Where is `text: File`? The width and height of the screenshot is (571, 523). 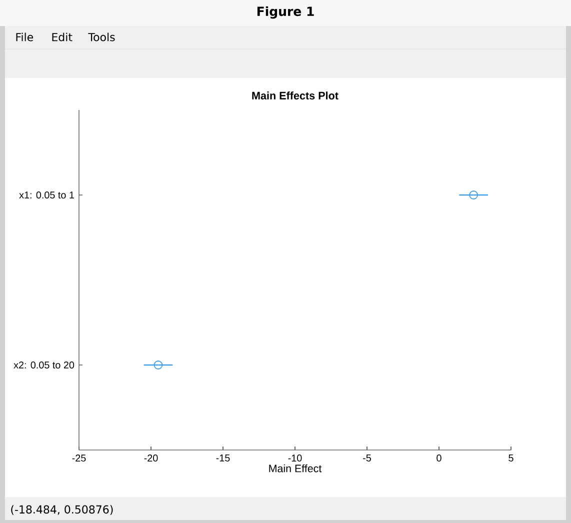
text: File is located at coordinates (25, 37).